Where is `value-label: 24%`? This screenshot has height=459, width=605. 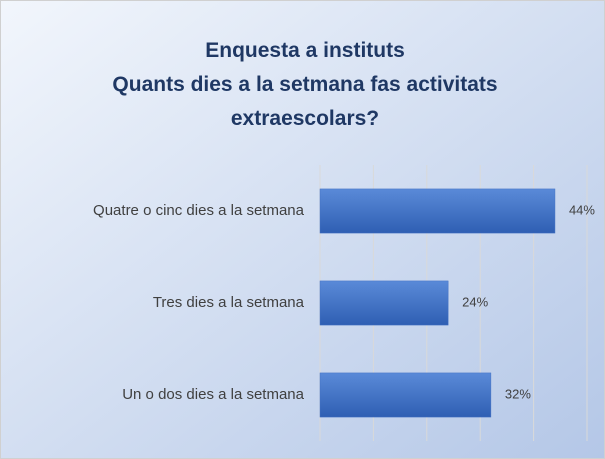 value-label: 24% is located at coordinates (475, 301).